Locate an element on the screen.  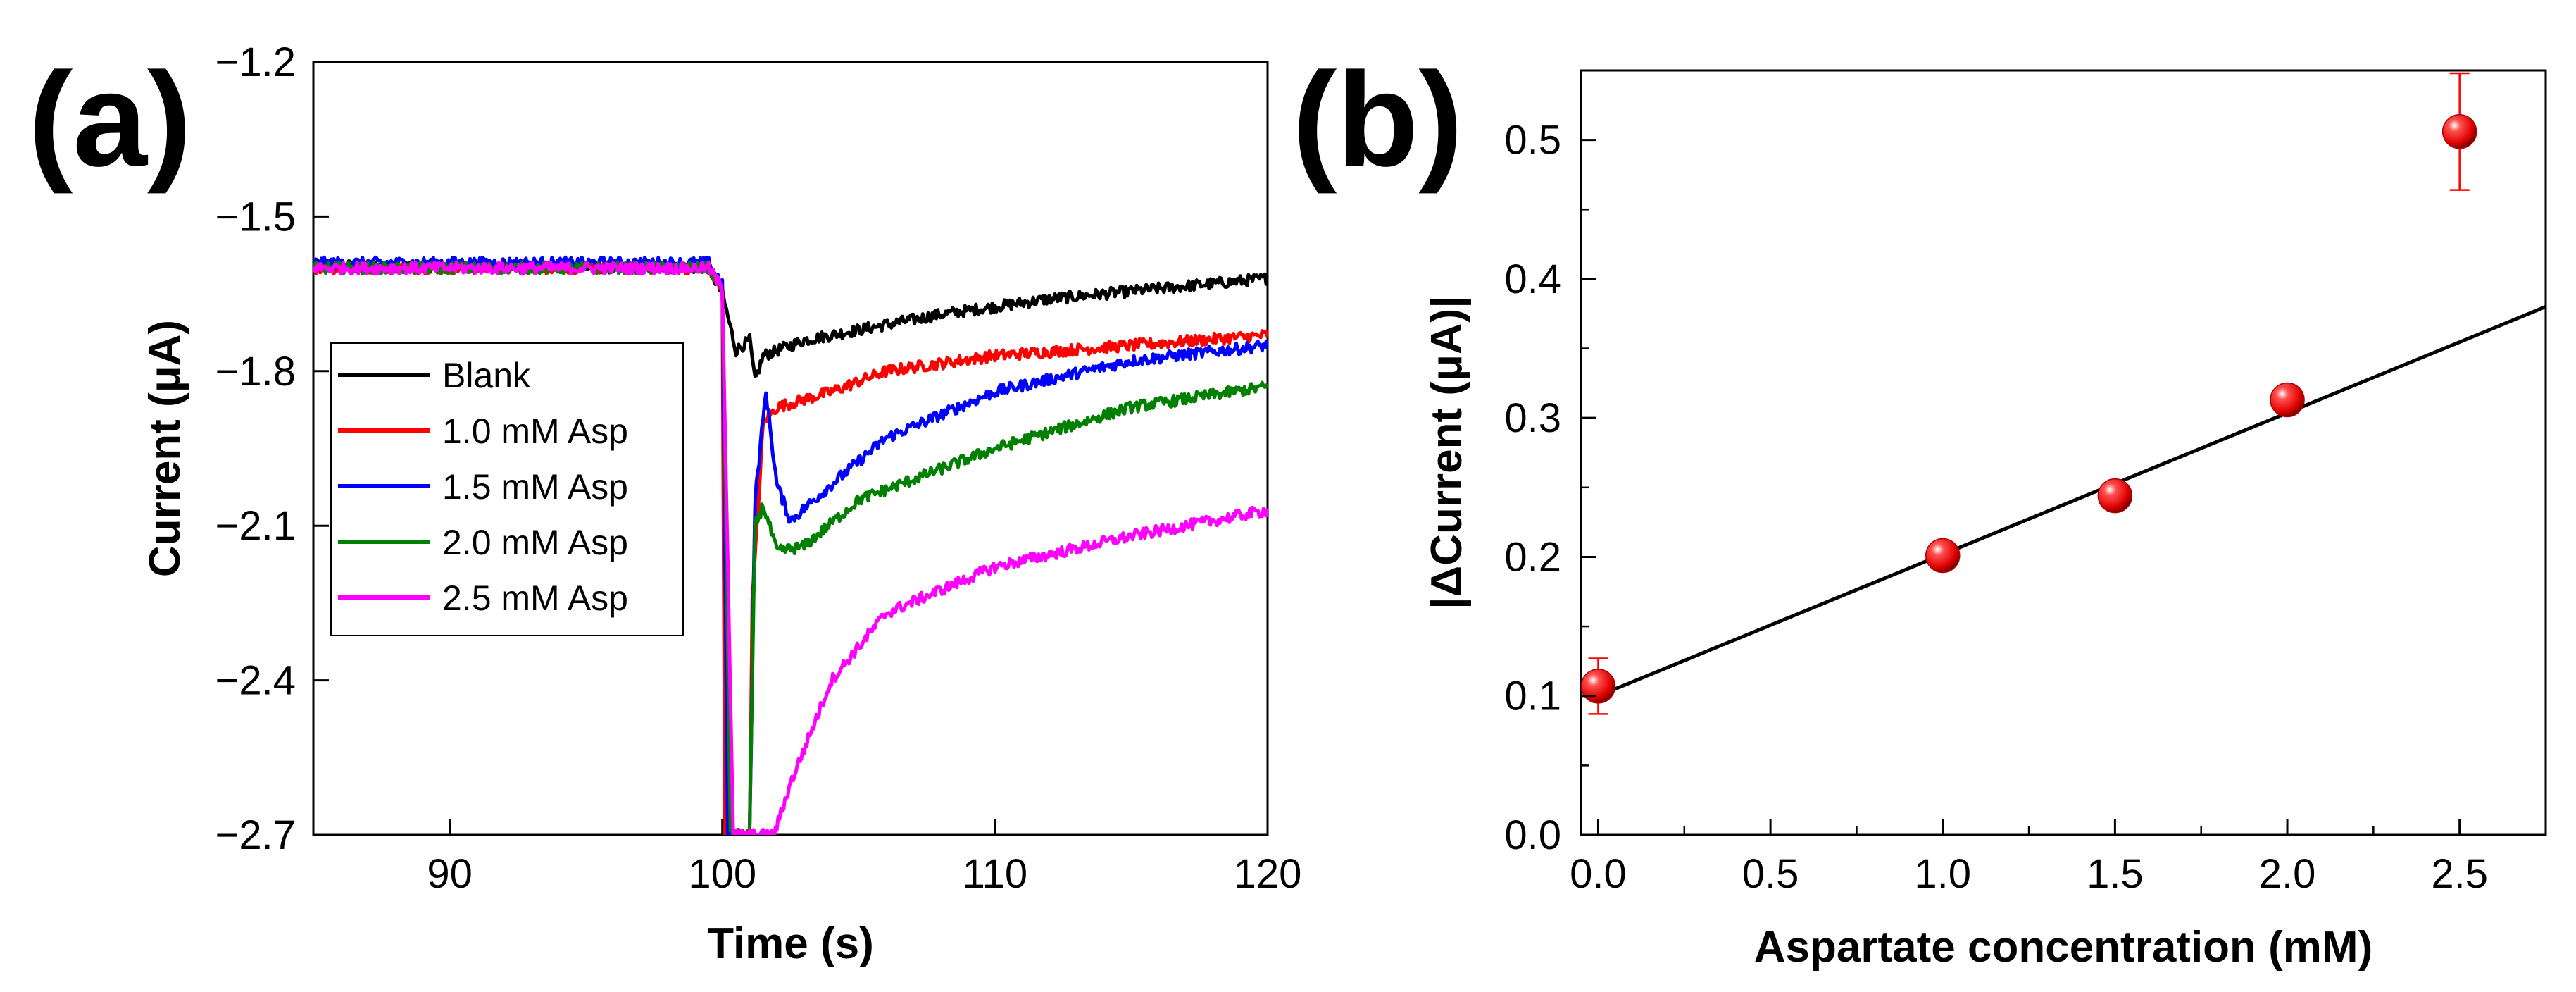
panel-a-y-tick-label: −2.7 is located at coordinates (255, 835).